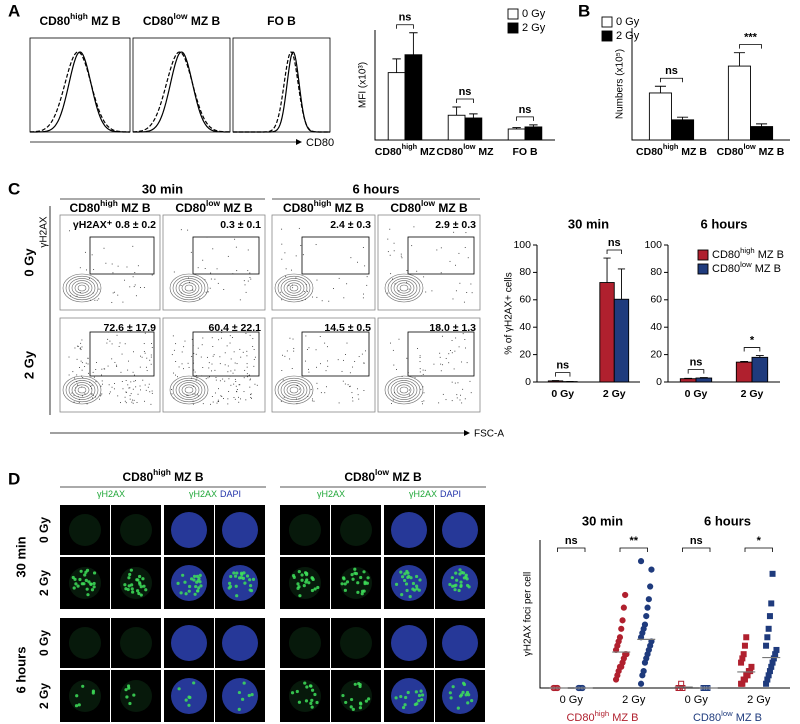 The image size is (800, 724). I want to click on nucleus-faint, so click(305, 643).